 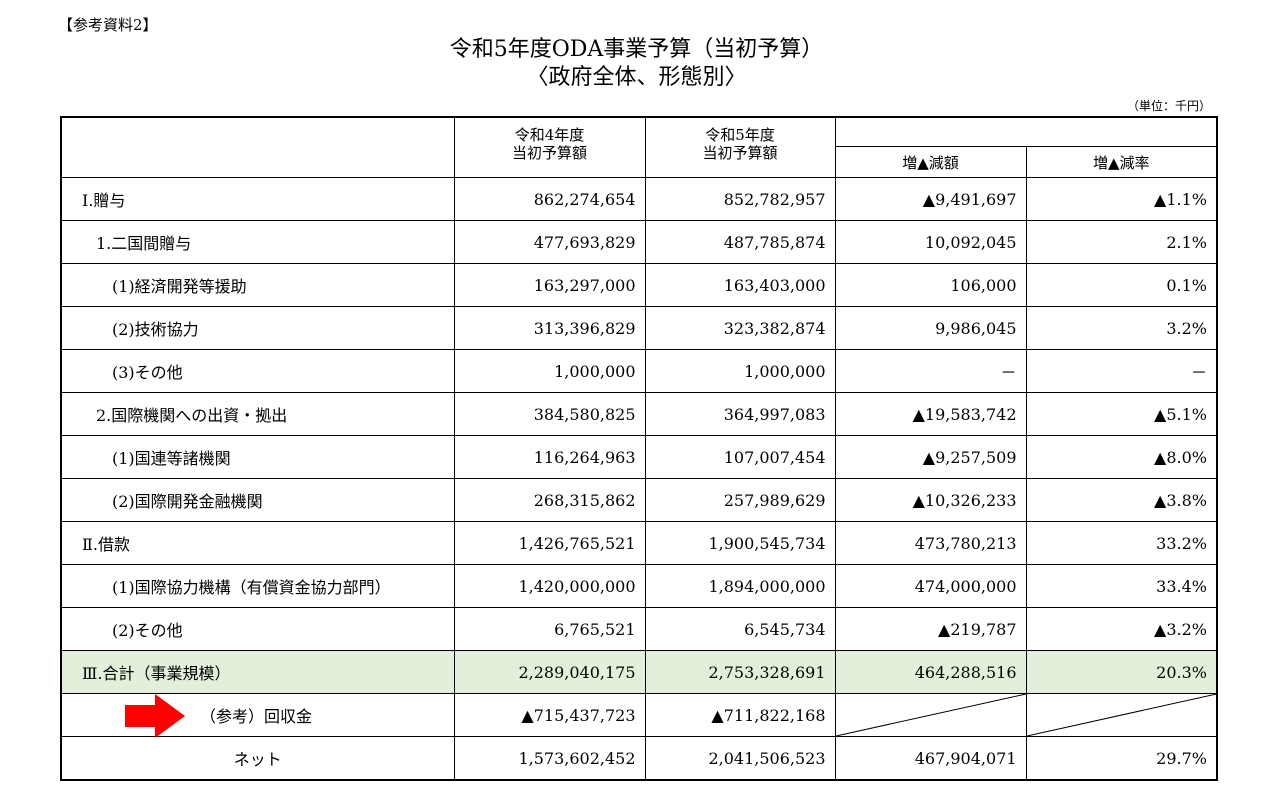 I want to click on cell-rate: ▲3.2%, so click(x=1121, y=629).